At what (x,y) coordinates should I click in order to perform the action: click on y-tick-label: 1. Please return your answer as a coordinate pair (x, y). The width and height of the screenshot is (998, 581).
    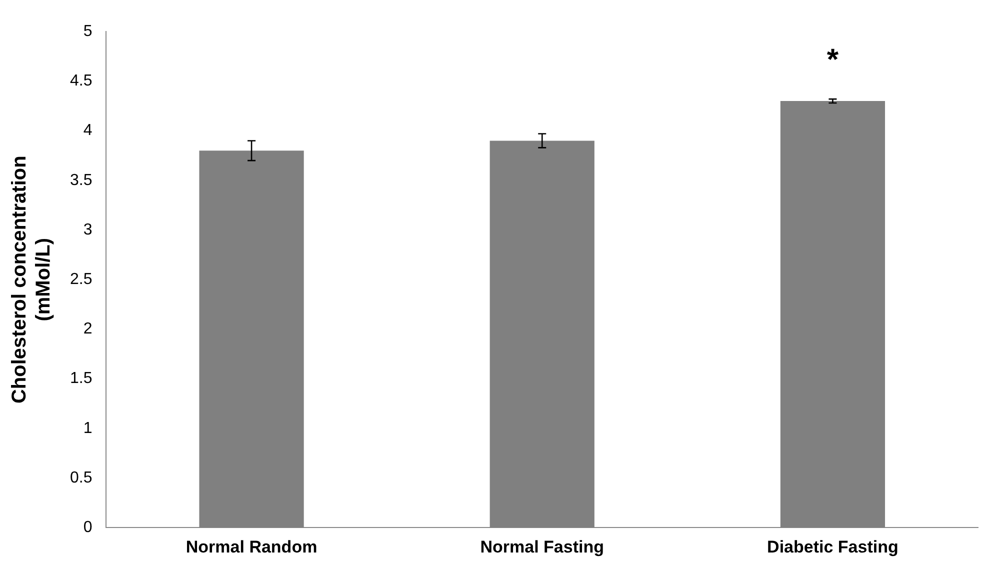
    Looking at the image, I should click on (87, 428).